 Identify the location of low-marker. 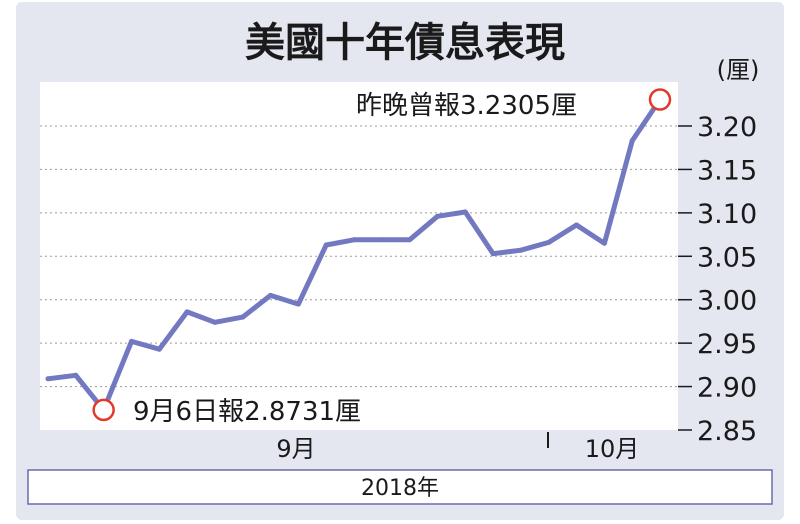
(103, 410).